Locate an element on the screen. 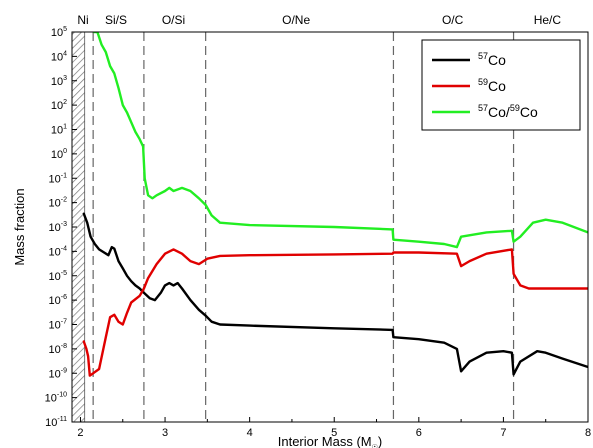  legend: 57Co 59Co 57Co/59Co is located at coordinates (501, 85).